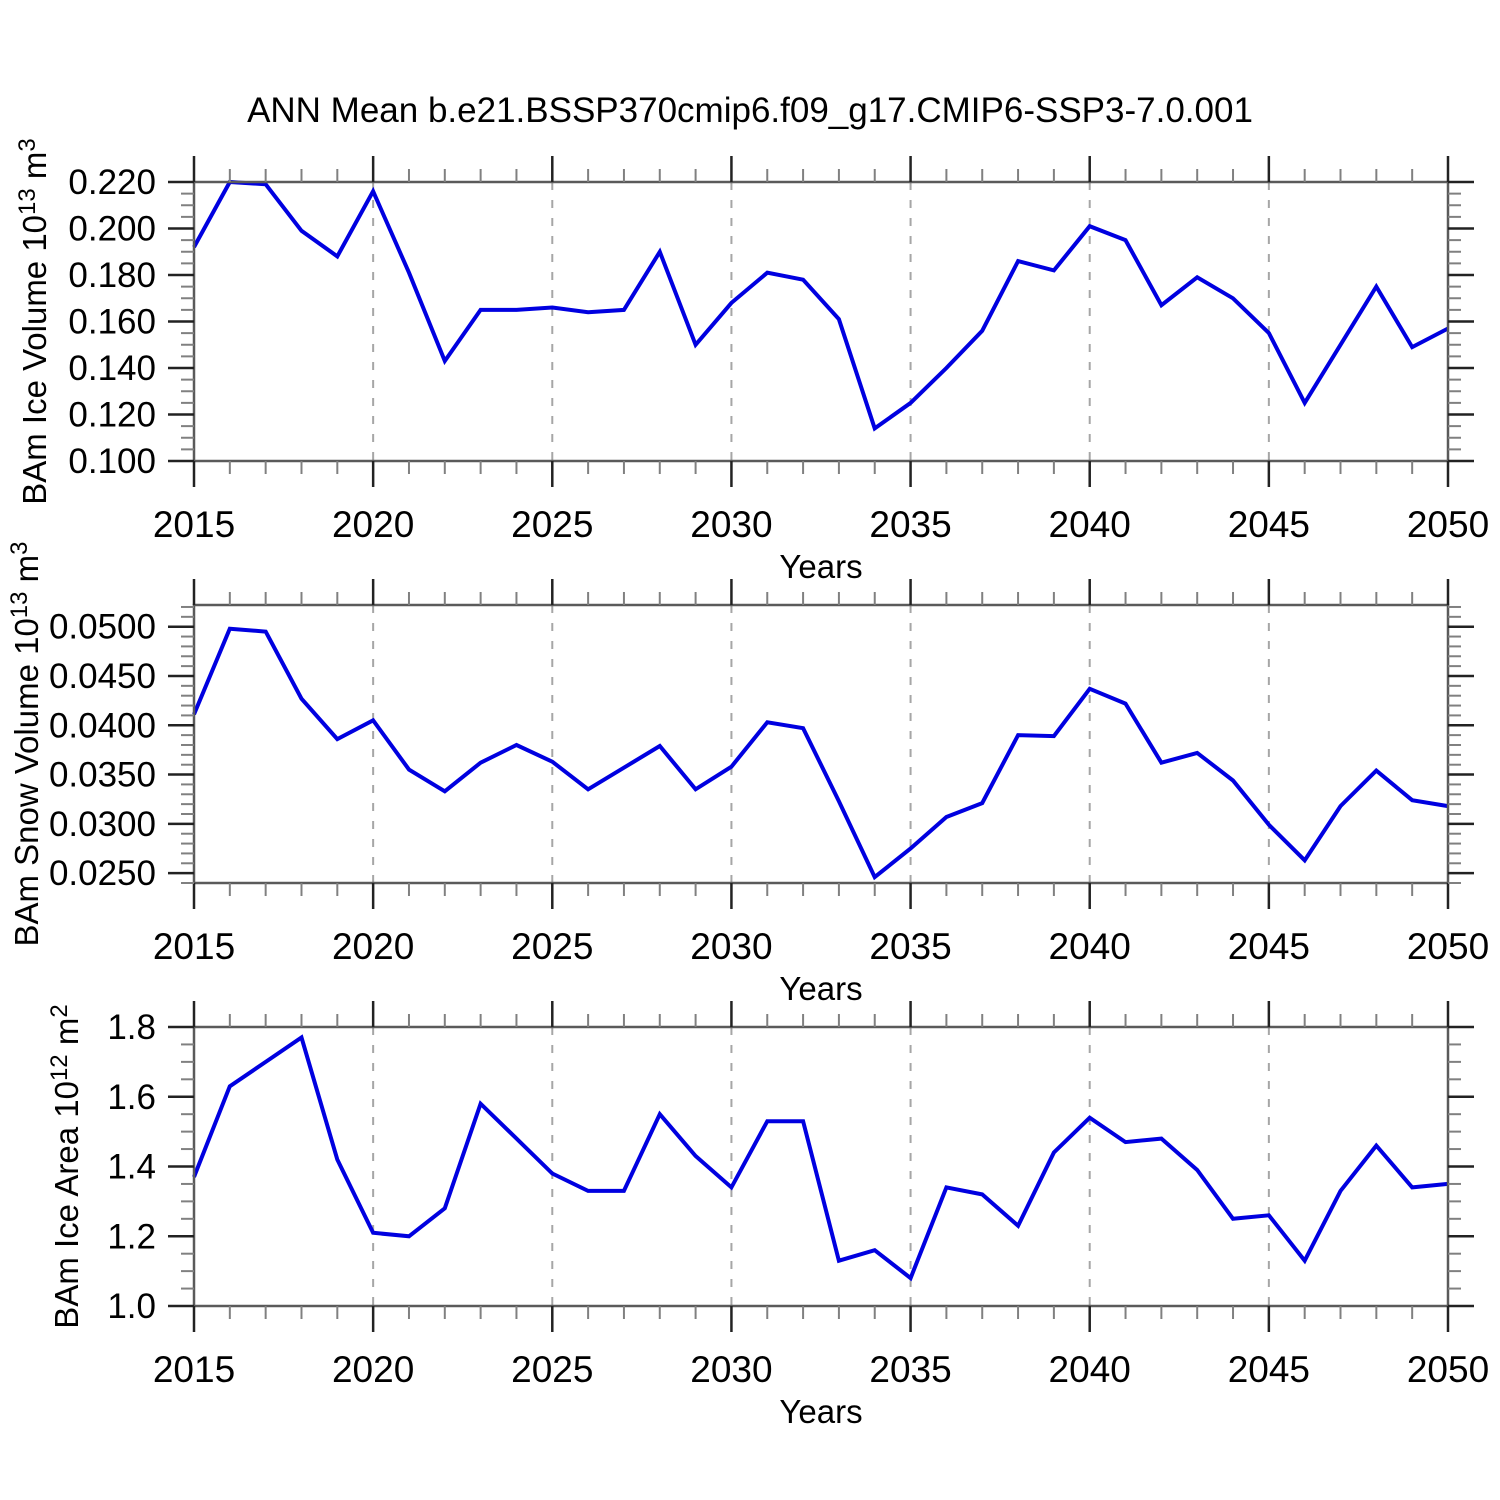  Describe the element at coordinates (102, 725) in the screenshot. I see `y-tick-label: 0.0400` at that location.